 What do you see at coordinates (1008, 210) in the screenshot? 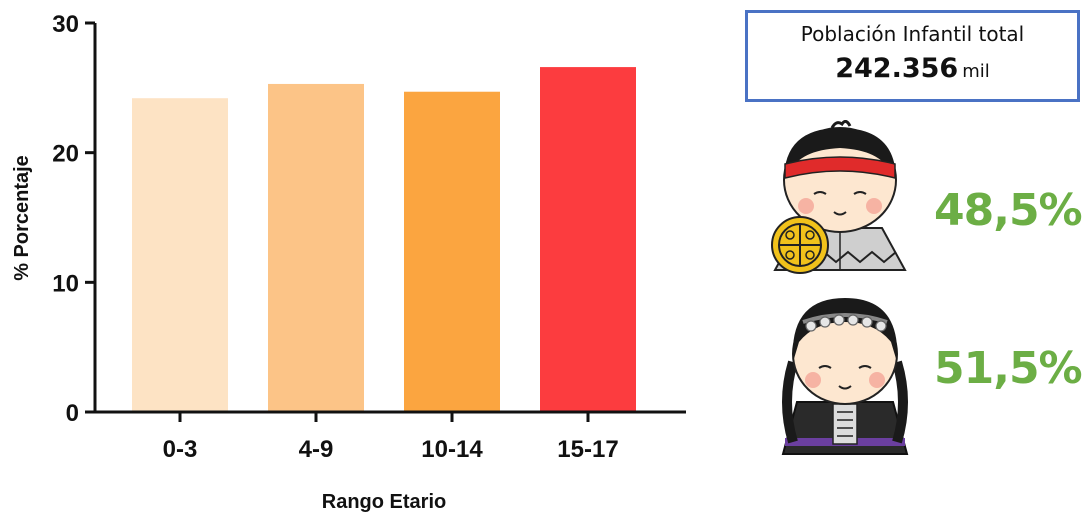
I see `male-percentage: 48,5%` at bounding box center [1008, 210].